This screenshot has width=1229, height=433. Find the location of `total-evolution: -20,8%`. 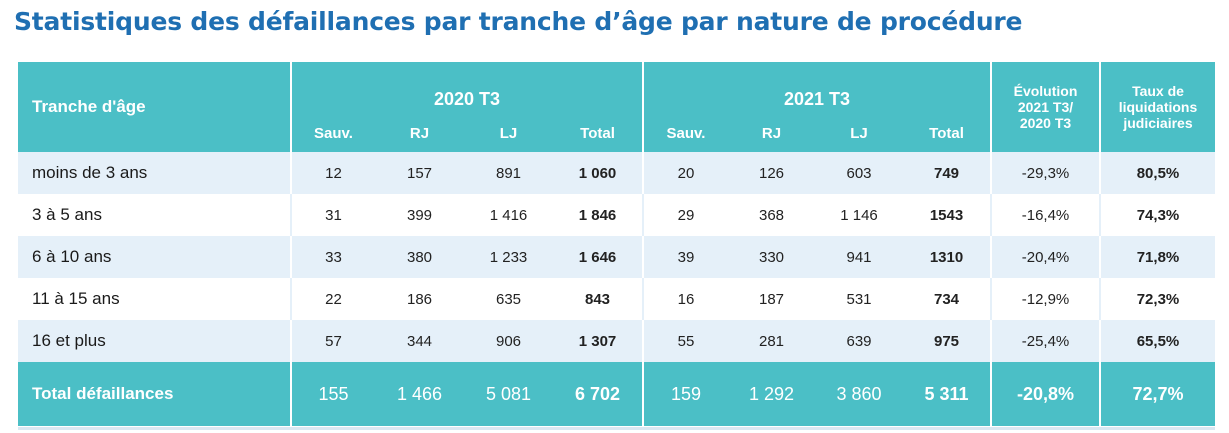

total-evolution: -20,8% is located at coordinates (1046, 394).